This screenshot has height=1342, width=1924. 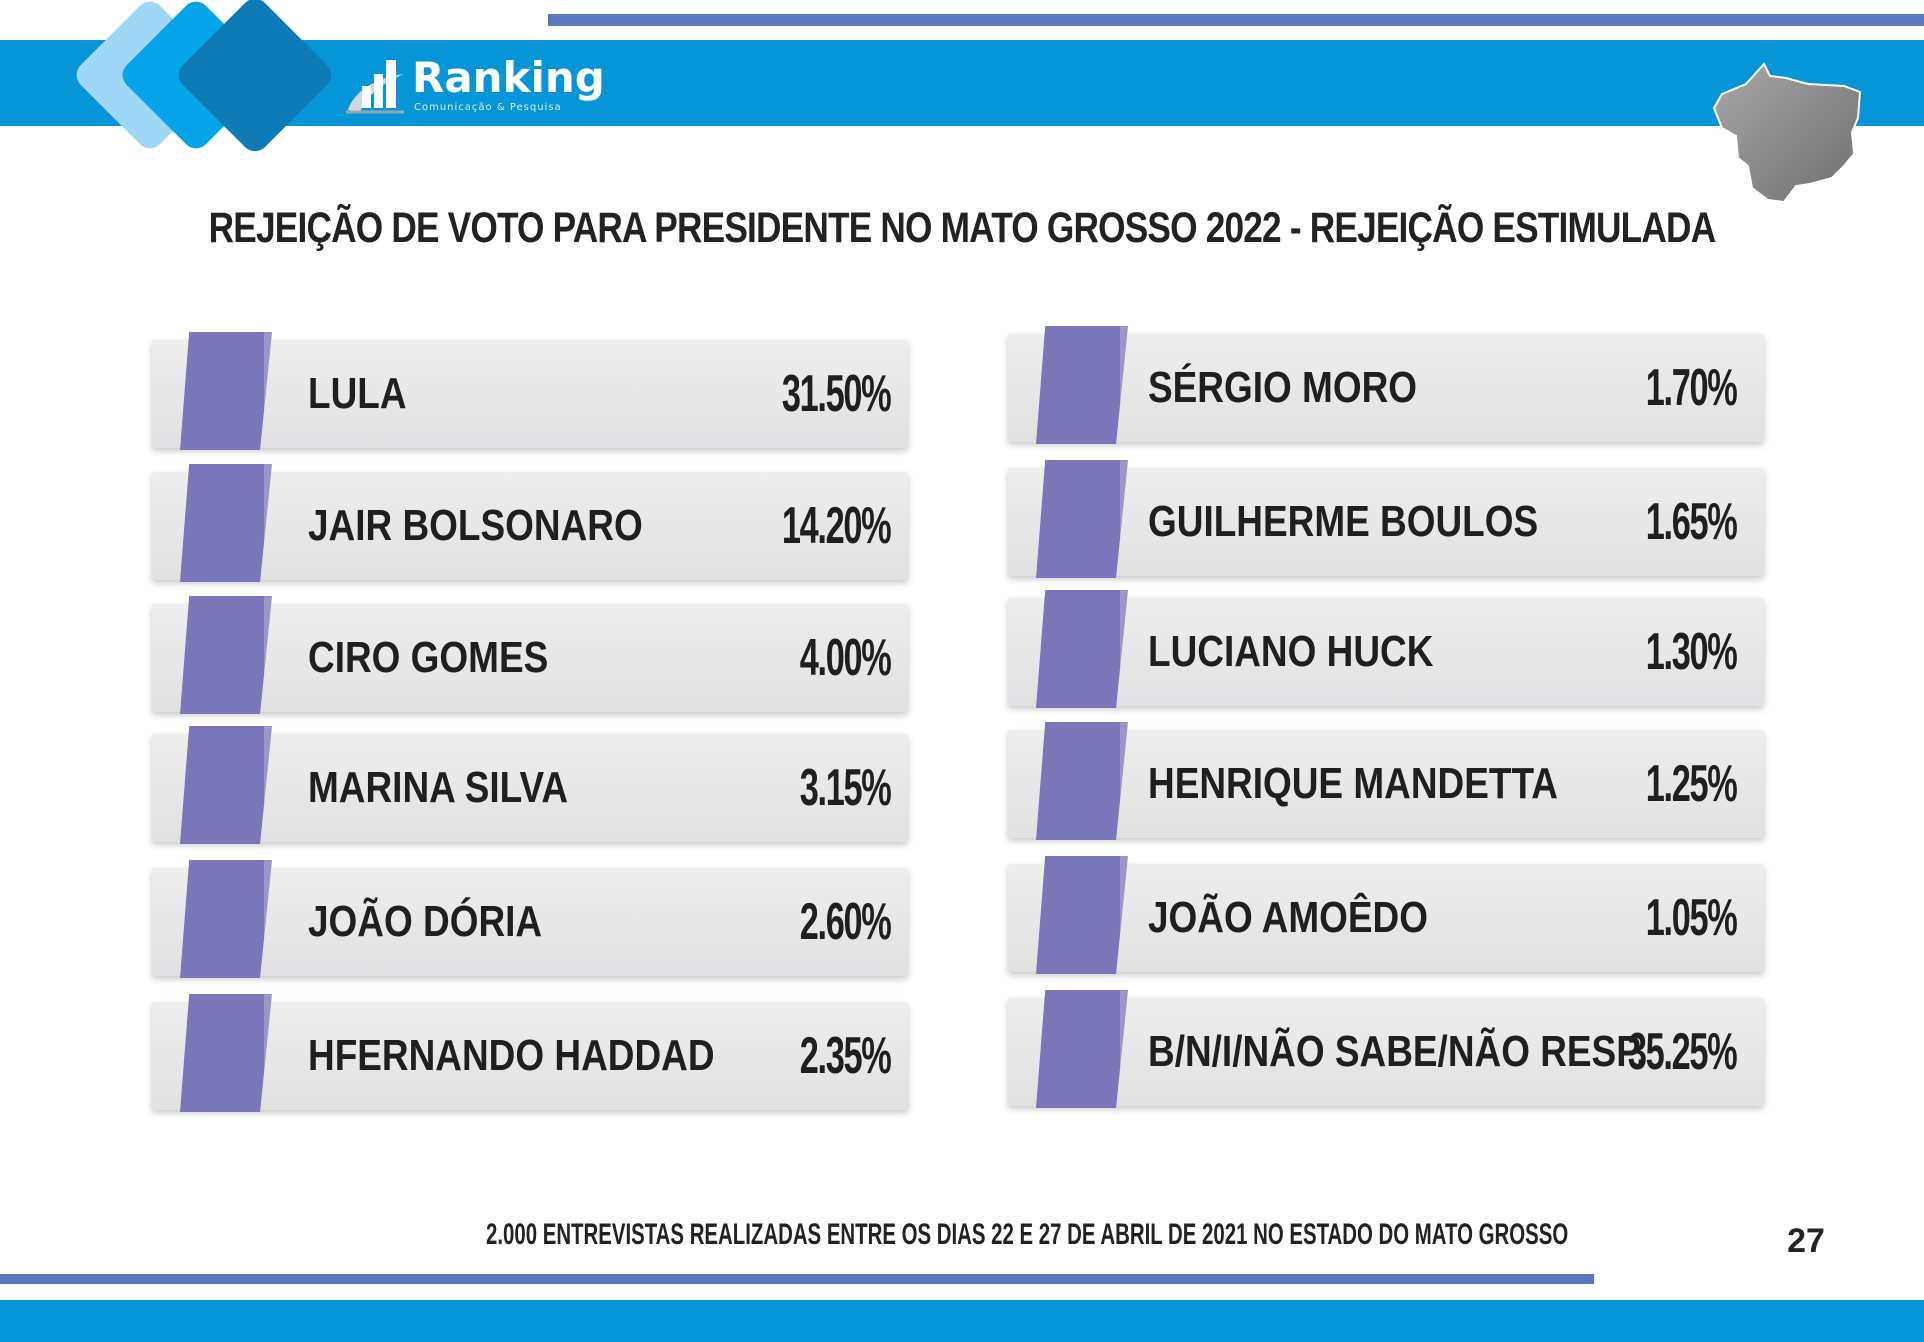 What do you see at coordinates (845, 922) in the screenshot?
I see `candidate-percentage: 2.60%` at bounding box center [845, 922].